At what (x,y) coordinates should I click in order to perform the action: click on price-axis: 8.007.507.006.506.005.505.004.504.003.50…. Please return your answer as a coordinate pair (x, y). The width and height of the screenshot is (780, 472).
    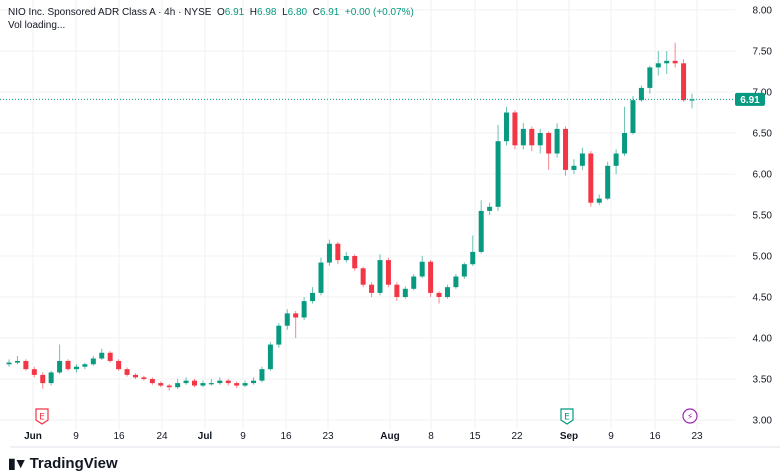
    Looking at the image, I should click on (763, 216).